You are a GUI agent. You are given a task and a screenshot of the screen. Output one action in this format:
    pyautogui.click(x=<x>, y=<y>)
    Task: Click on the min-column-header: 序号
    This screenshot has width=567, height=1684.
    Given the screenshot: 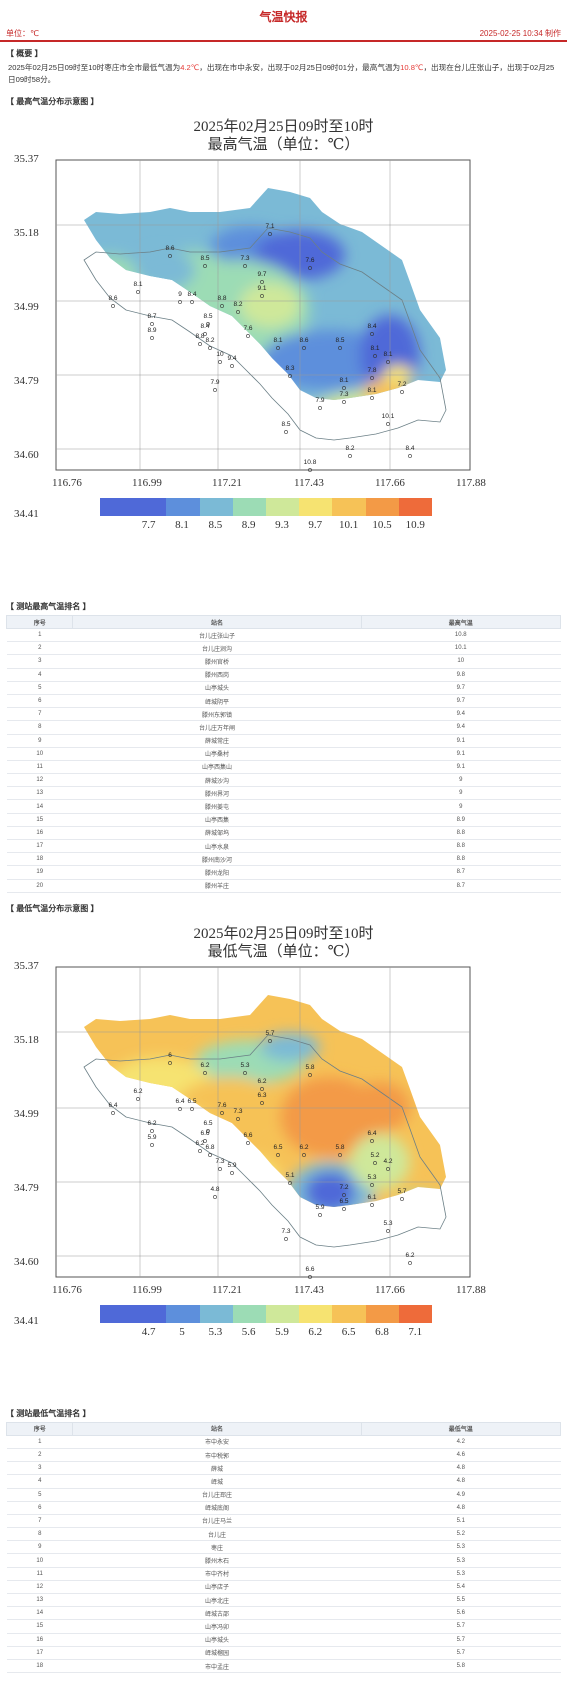 What is the action you would take?
    pyautogui.click(x=39, y=1428)
    